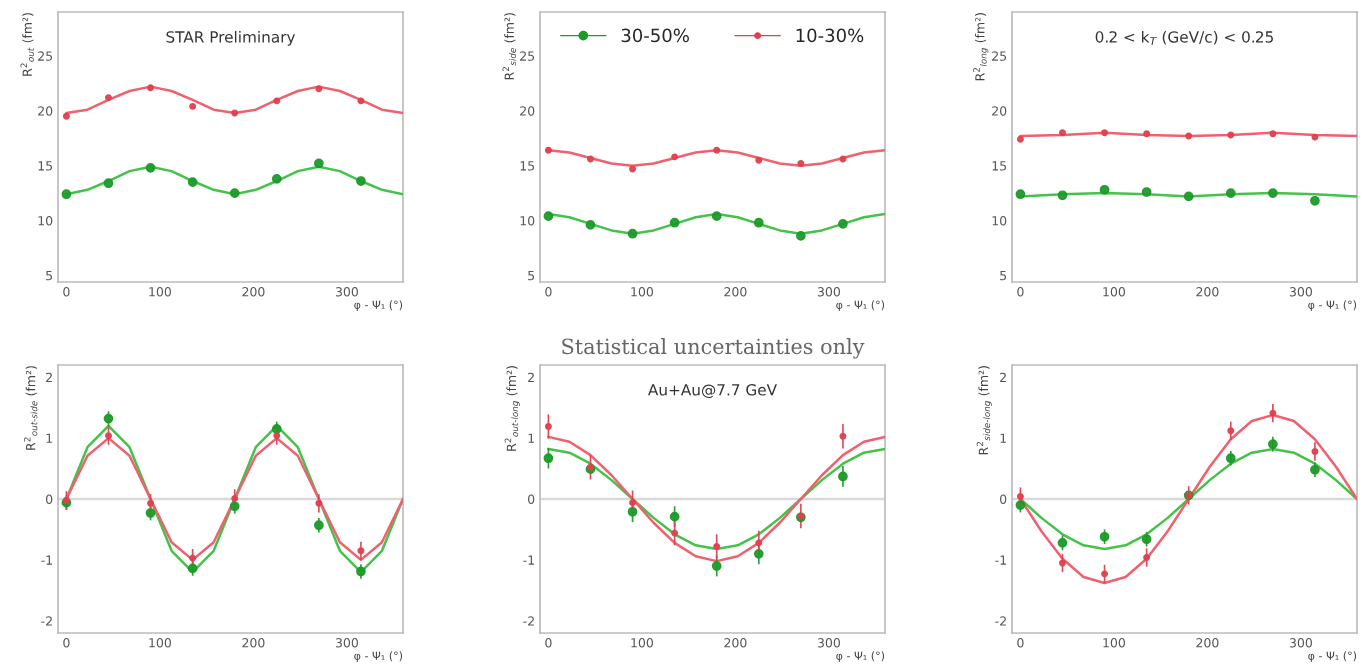 The height and width of the screenshot is (667, 1371). Describe the element at coordinates (981, 47) in the screenshot. I see `y-axis-title: R$^{2}$$_{long}$ (fm²)` at that location.